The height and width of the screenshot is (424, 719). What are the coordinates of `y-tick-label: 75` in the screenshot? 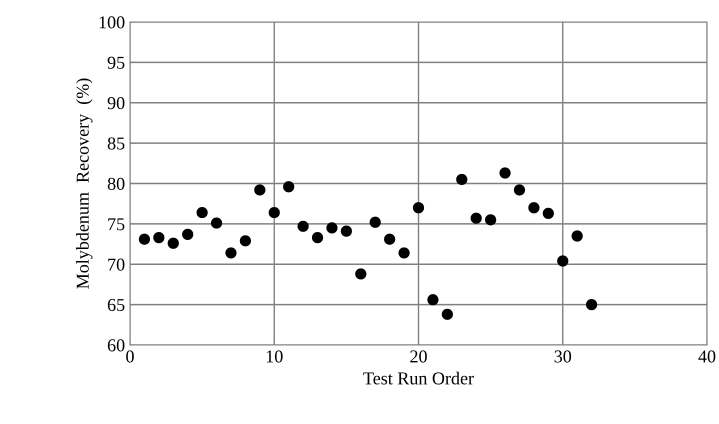 It's located at (116, 224).